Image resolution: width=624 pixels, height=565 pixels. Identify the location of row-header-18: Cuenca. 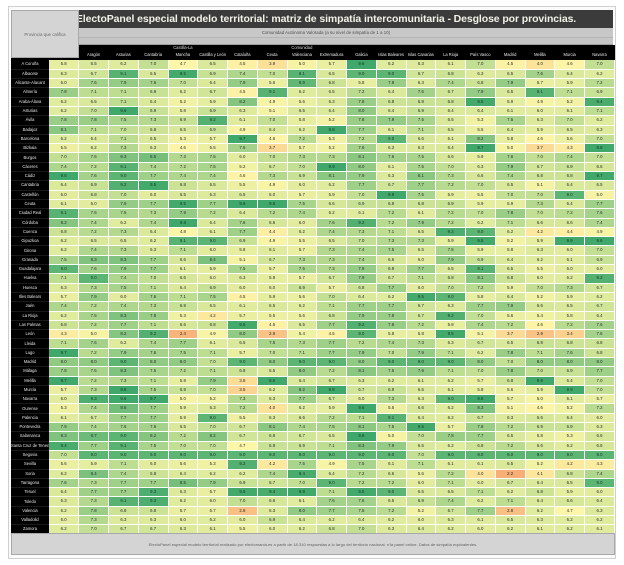
(30, 232).